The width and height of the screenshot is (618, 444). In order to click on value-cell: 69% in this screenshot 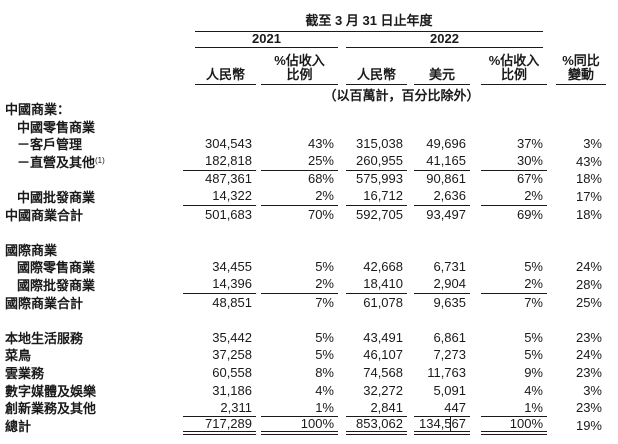, I will do `click(529, 214)`.